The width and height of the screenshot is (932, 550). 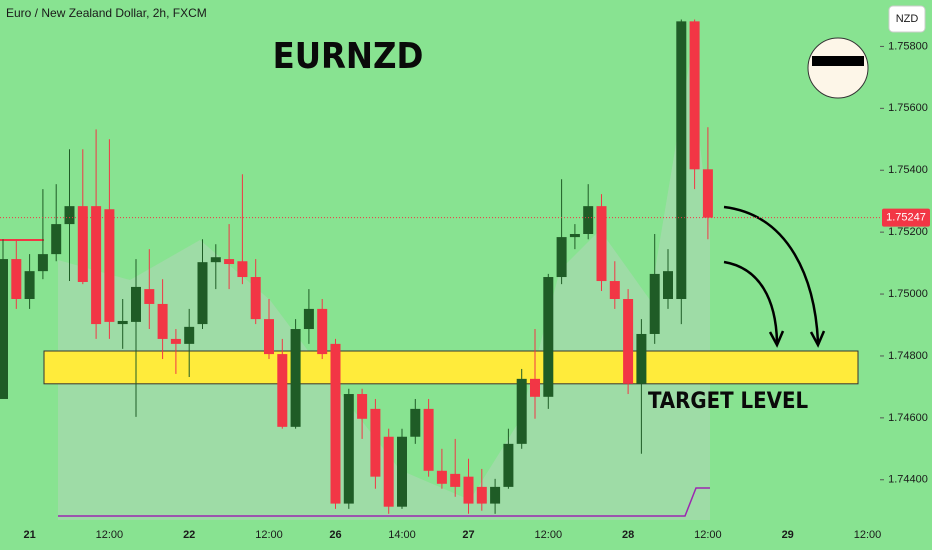 I want to click on mascot, so click(x=838, y=68).